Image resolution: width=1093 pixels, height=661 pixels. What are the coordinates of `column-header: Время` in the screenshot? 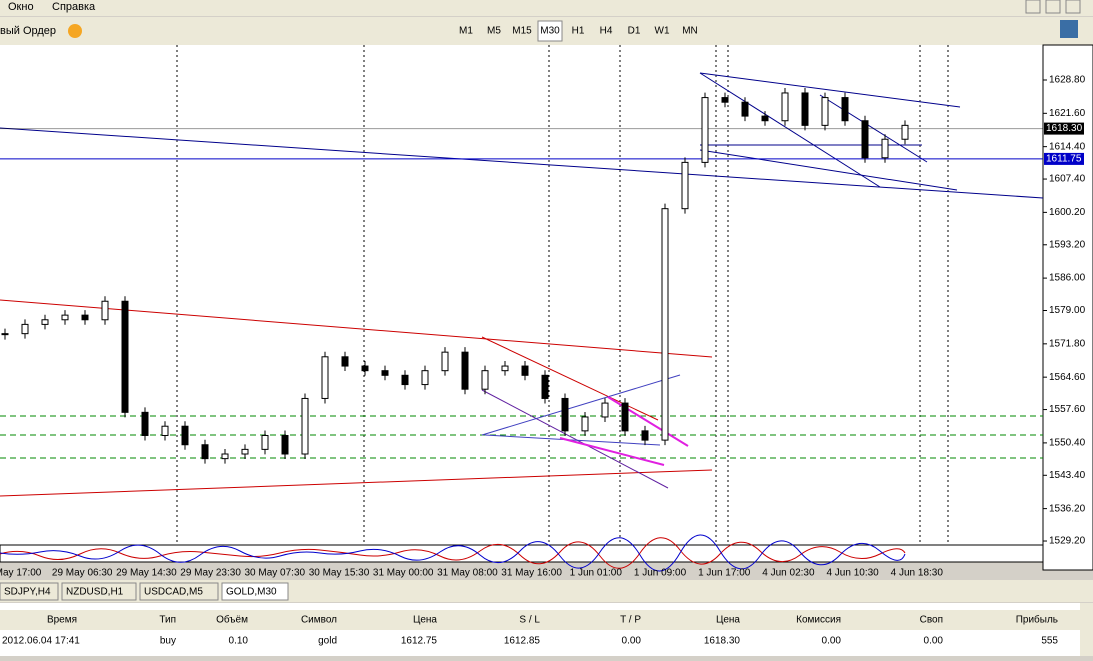 It's located at (62, 620).